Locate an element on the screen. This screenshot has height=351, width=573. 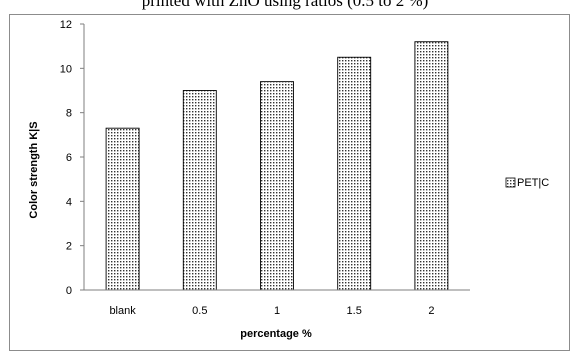
y-tick-label: 2 is located at coordinates (69, 247).